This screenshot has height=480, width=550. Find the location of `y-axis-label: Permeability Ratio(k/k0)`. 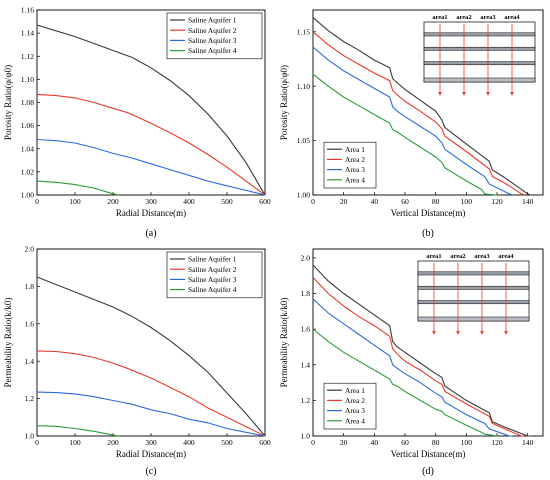

y-axis-label: Permeability Ratio(k/k0) is located at coordinates (284, 343).